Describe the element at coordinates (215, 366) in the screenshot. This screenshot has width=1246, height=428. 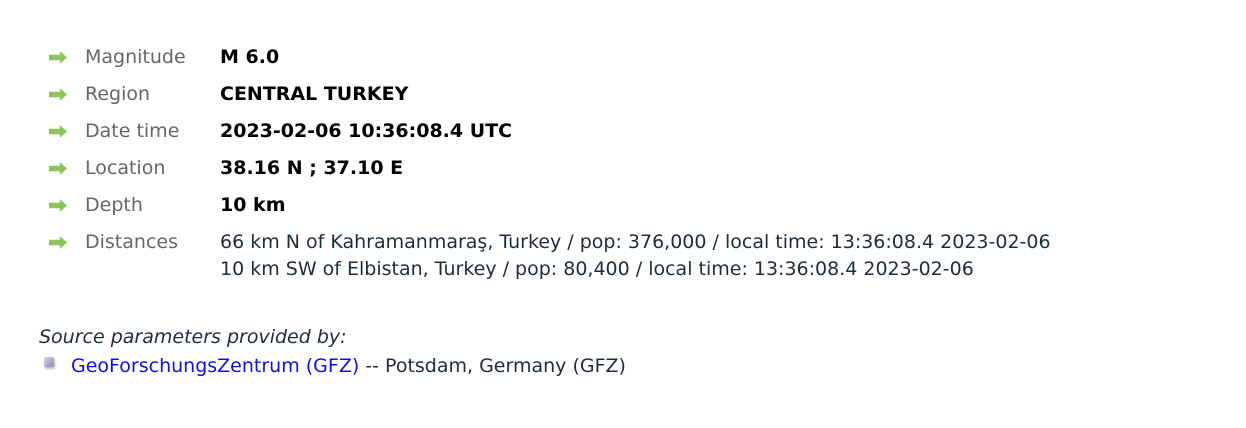
I see `gfz-link: GeoForschungsZentrum (GFZ)` at that location.